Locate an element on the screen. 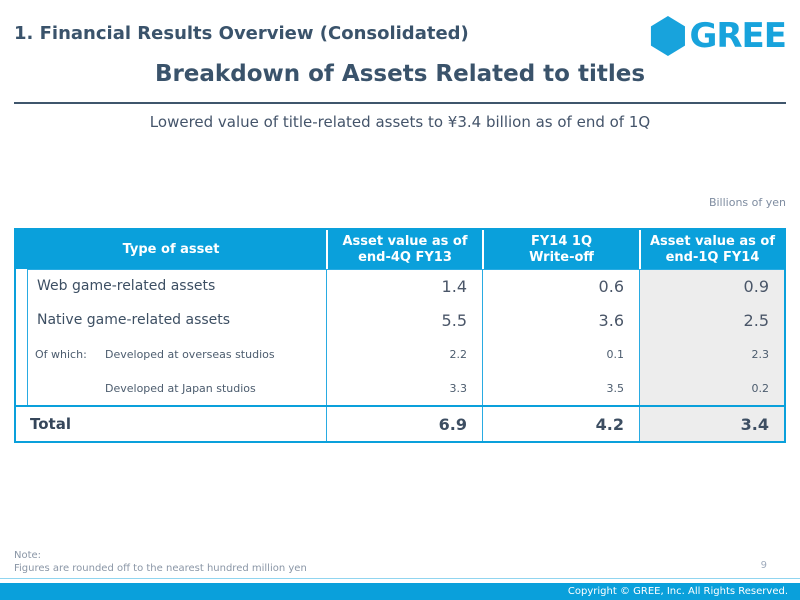  page-number: 9 is located at coordinates (763, 565).